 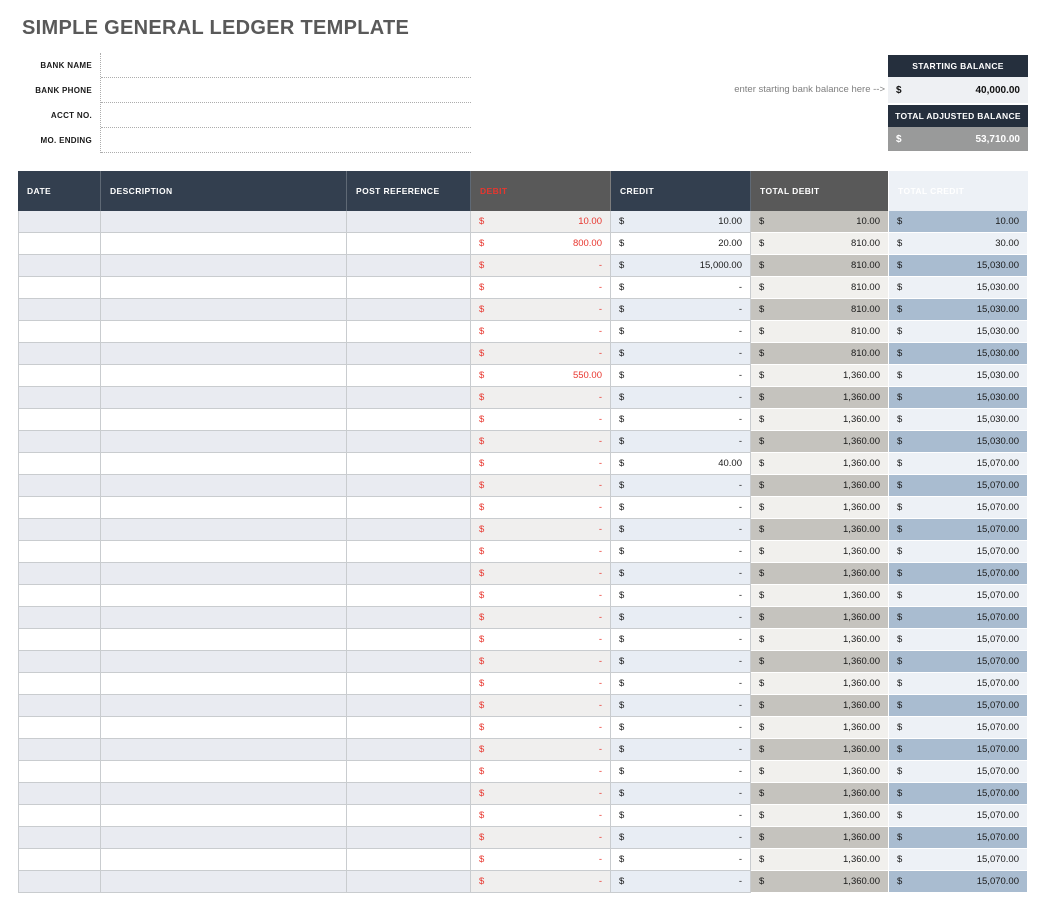 I want to click on mo-ending-field, so click(x=286, y=140).